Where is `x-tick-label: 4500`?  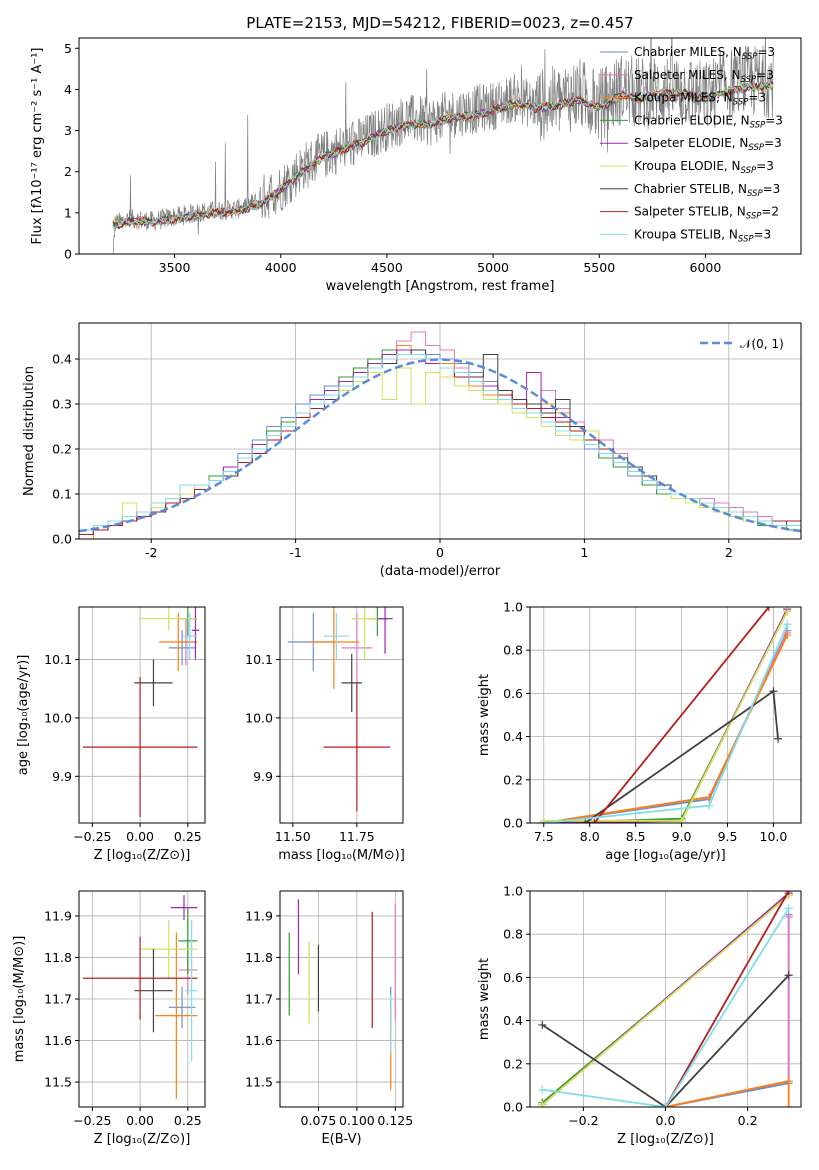 x-tick-label: 4500 is located at coordinates (387, 267).